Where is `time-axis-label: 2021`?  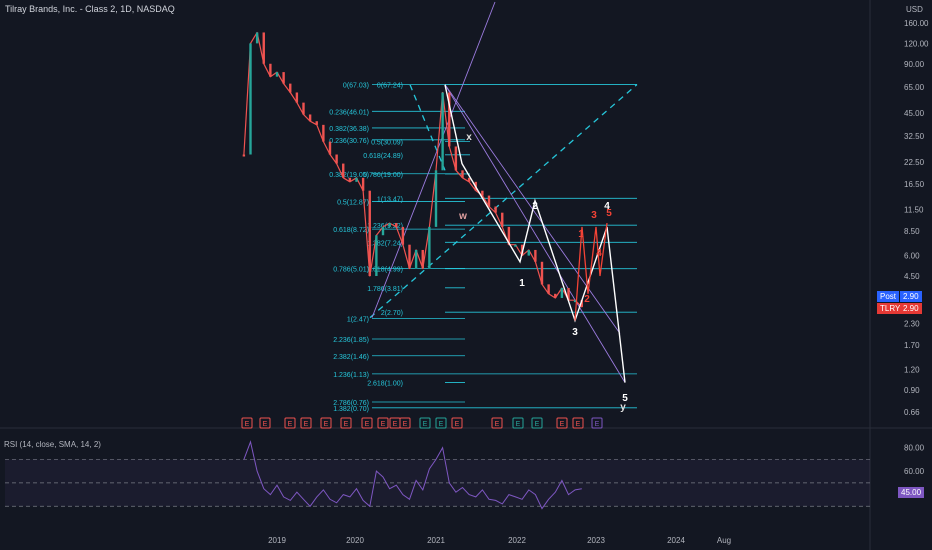 time-axis-label: 2021 is located at coordinates (436, 540).